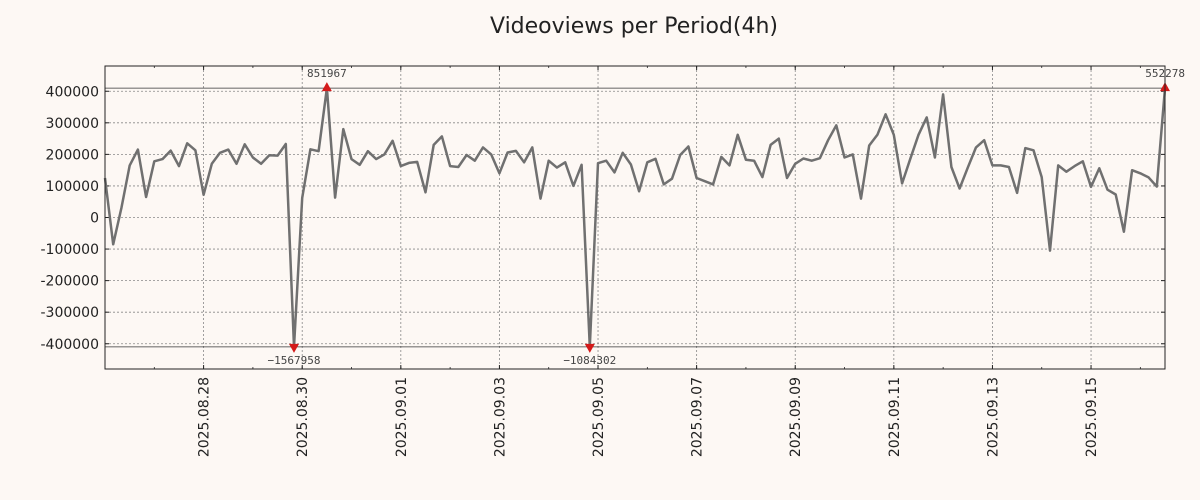  Describe the element at coordinates (70, 345) in the screenshot. I see `y-tick-label: -400000` at that location.